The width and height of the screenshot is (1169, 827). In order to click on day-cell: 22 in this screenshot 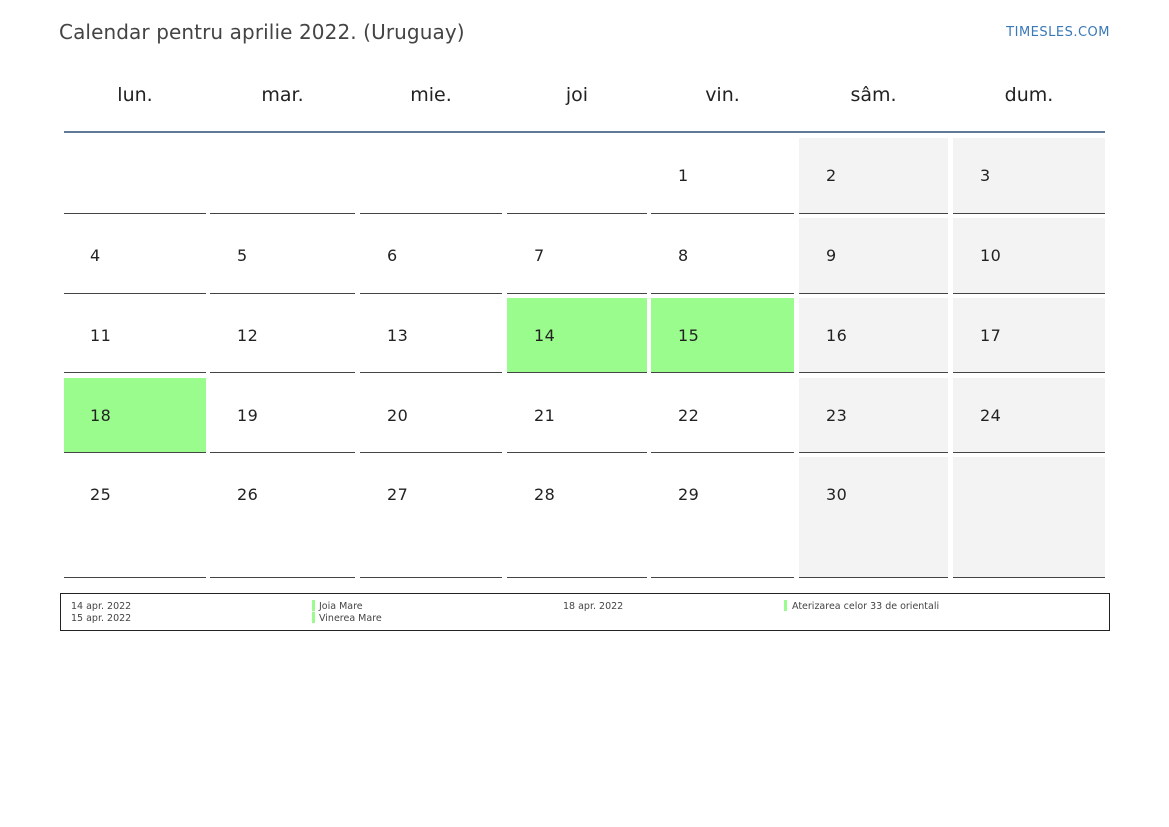, I will do `click(722, 415)`.